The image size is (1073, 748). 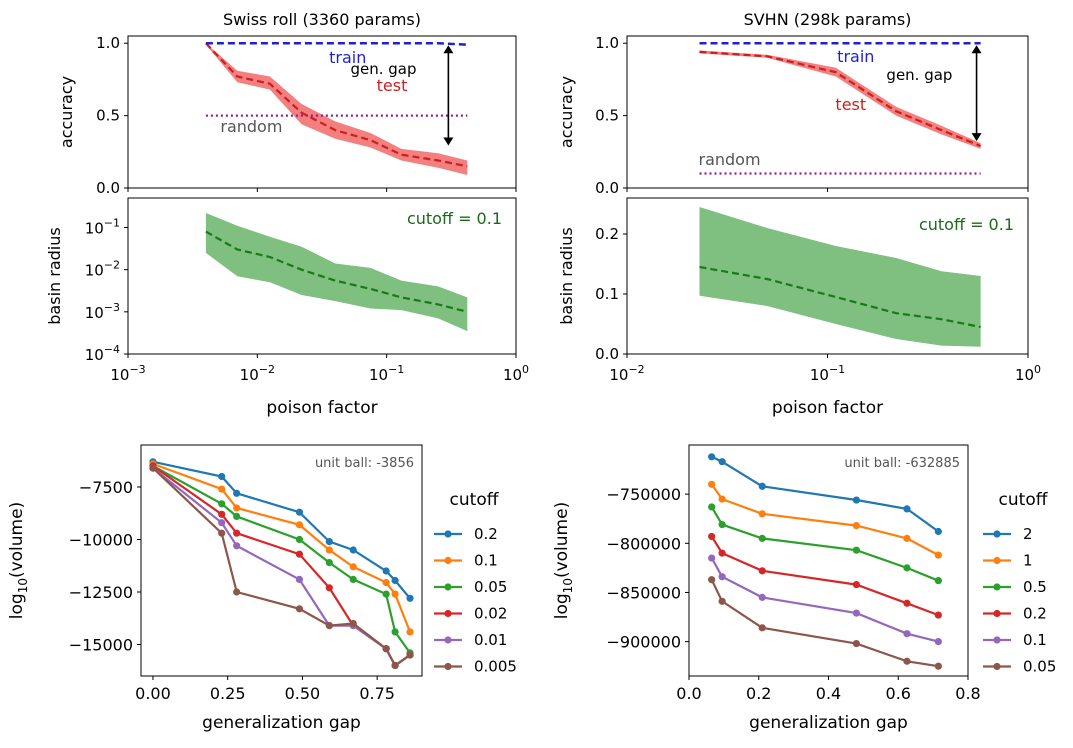 I want to click on y-tick-label: 10⁻³, so click(x=102, y=311).